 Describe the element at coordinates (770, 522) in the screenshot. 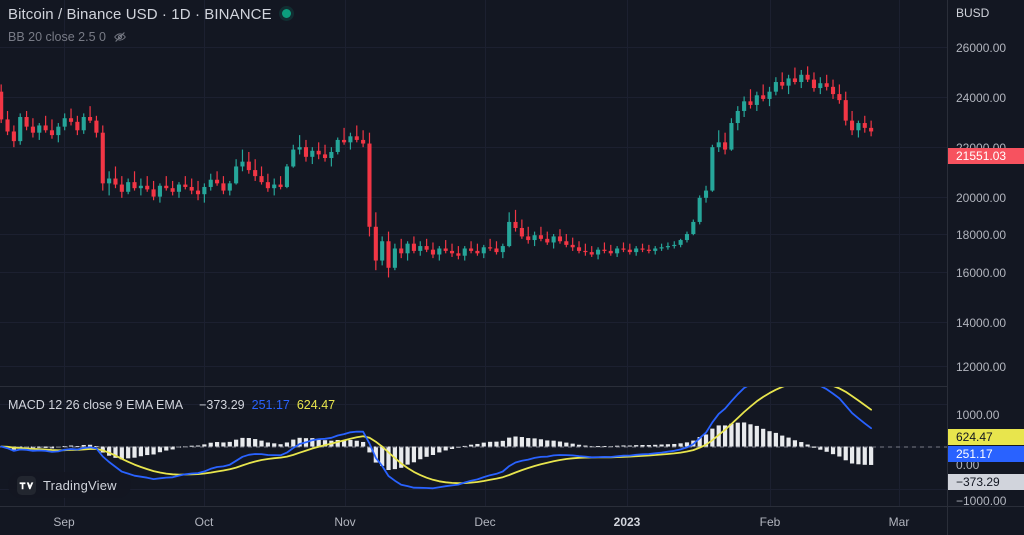

I see `time-tick-label: Feb` at that location.